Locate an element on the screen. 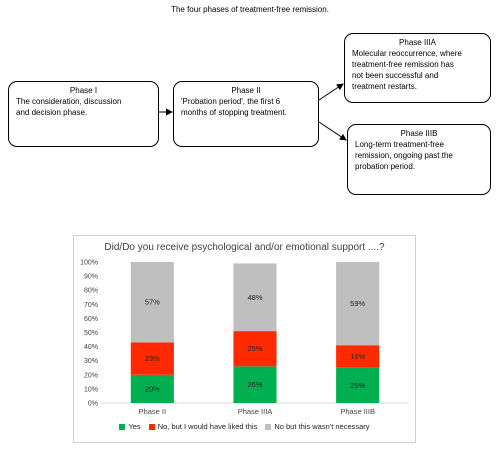  legend-item: No but this wasn't necessary is located at coordinates (317, 426).